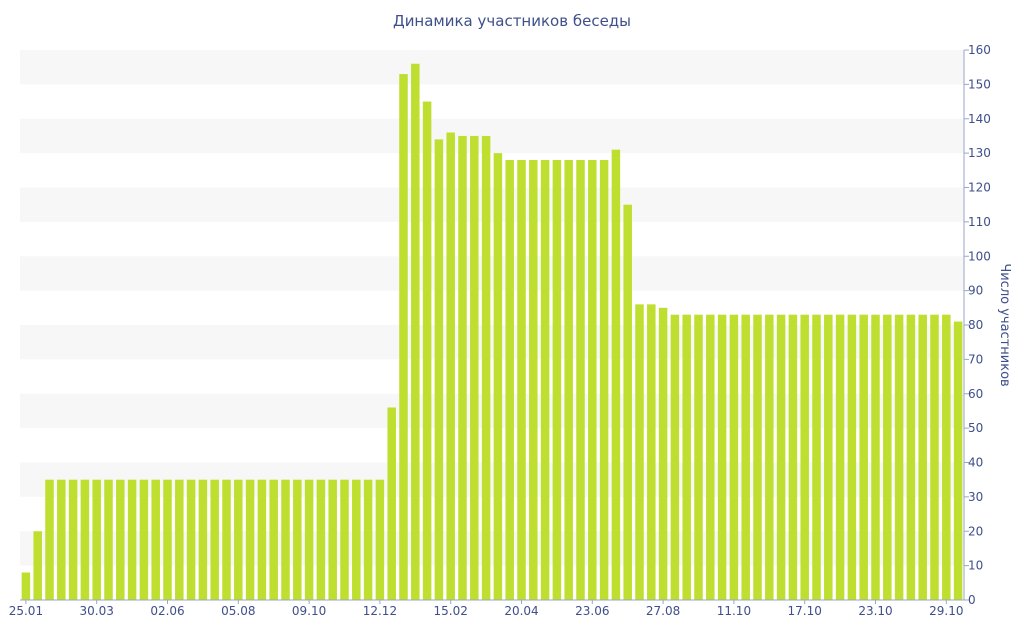 This screenshot has height=640, width=1024. I want to click on y-tick-label: 130, so click(979, 153).